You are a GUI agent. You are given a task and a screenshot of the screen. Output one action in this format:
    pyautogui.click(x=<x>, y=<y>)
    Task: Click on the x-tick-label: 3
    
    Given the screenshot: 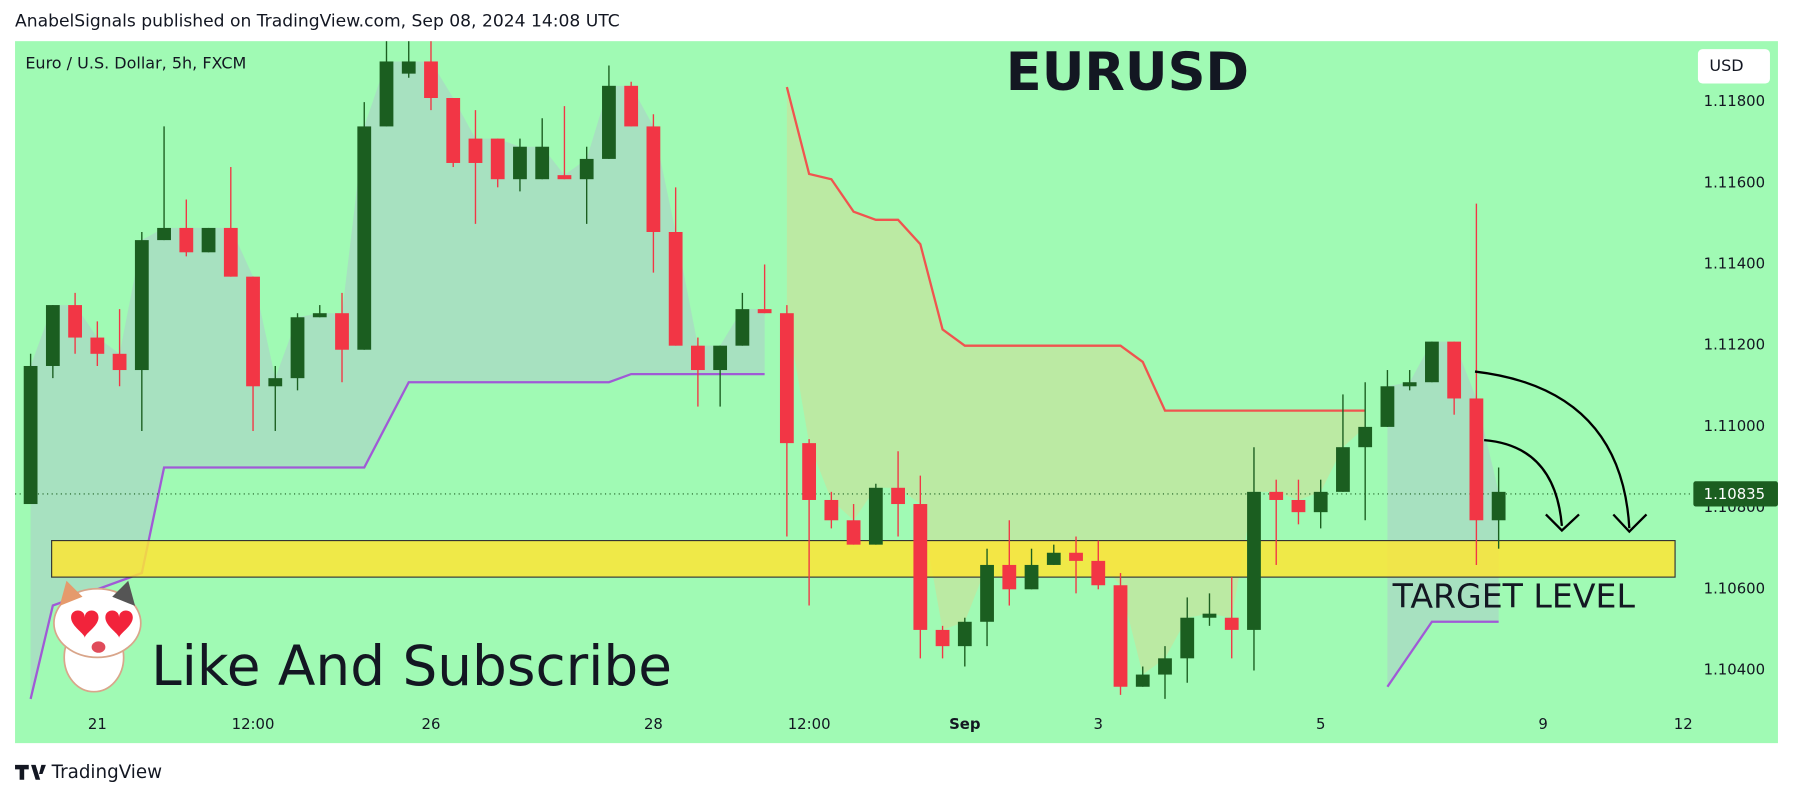 What is the action you would take?
    pyautogui.click(x=1098, y=724)
    